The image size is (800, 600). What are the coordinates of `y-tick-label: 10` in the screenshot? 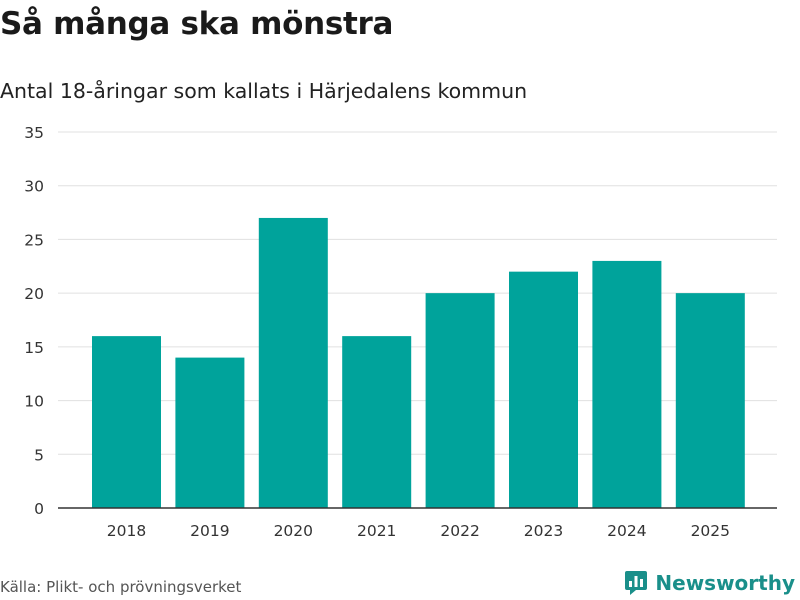 It's located at (34, 402).